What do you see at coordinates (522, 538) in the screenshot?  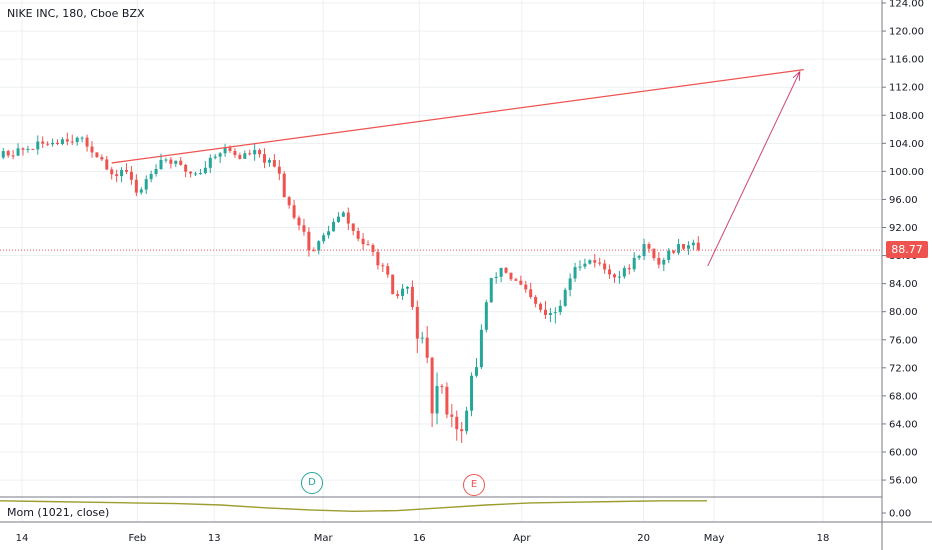 I see `time-tick-label: Apr` at bounding box center [522, 538].